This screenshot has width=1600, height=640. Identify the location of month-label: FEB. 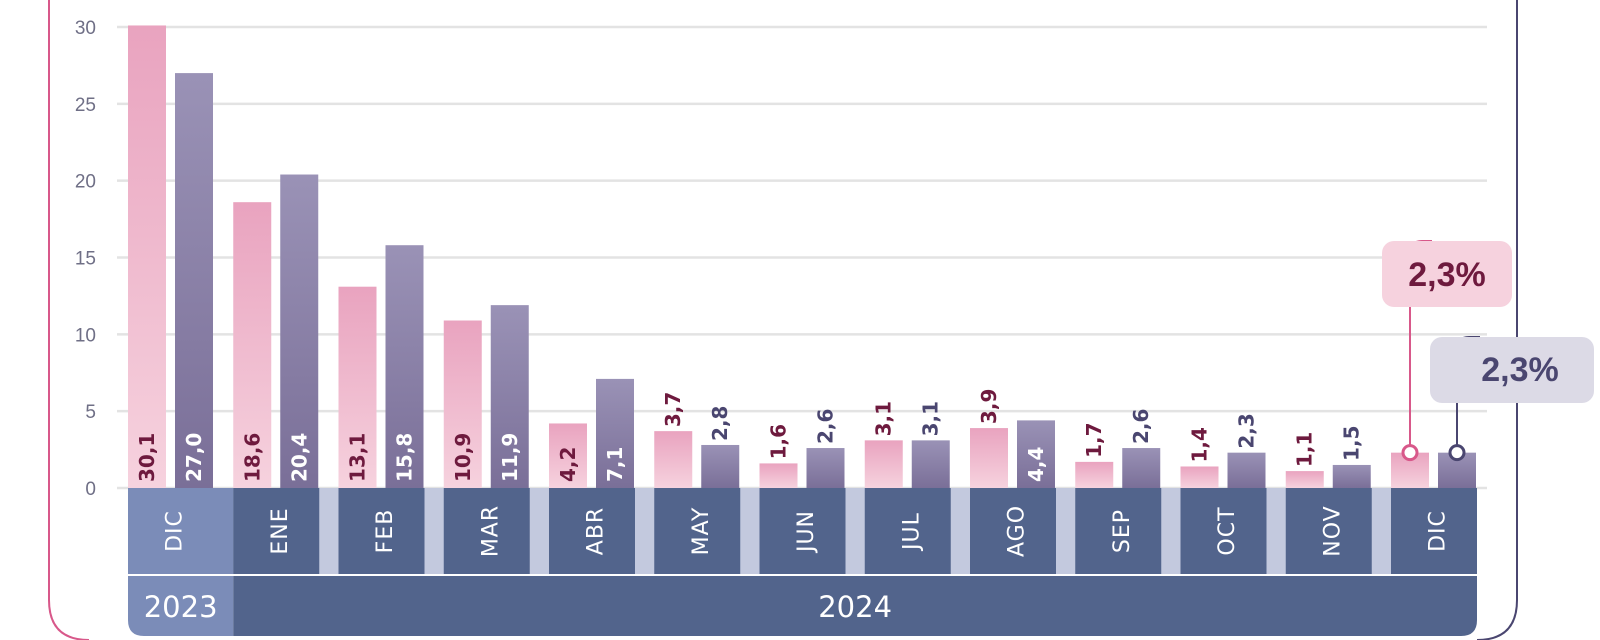
(385, 531).